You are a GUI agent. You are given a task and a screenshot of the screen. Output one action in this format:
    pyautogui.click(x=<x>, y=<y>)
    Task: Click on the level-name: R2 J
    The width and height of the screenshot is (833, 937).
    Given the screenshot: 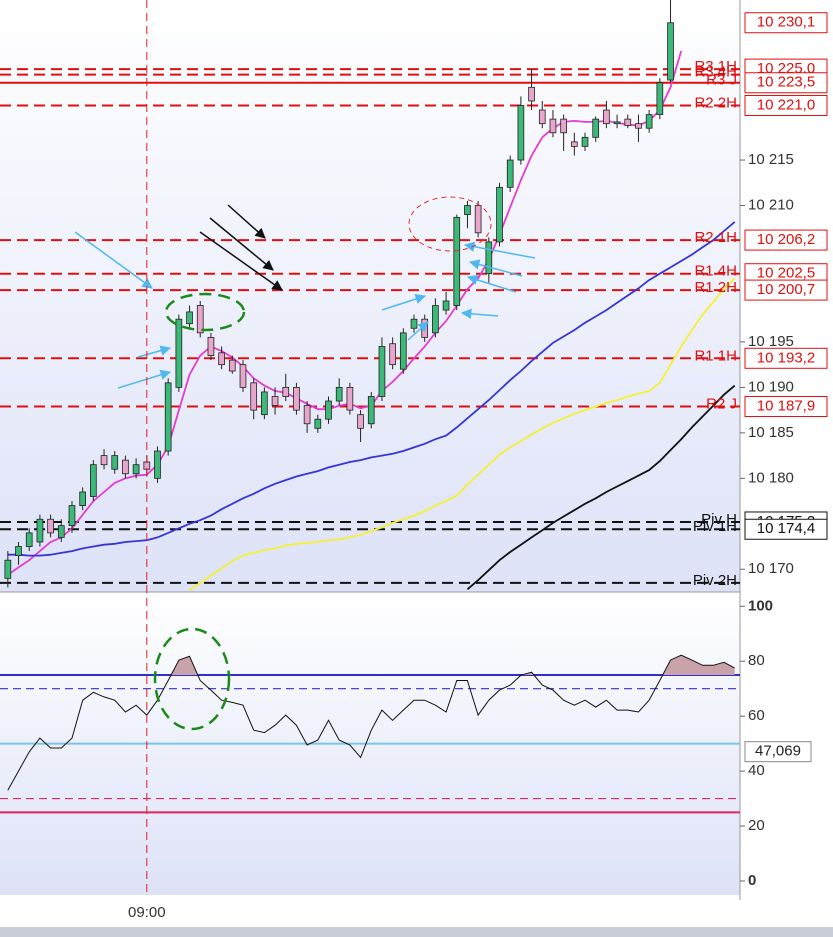 What is the action you would take?
    pyautogui.click(x=721, y=403)
    